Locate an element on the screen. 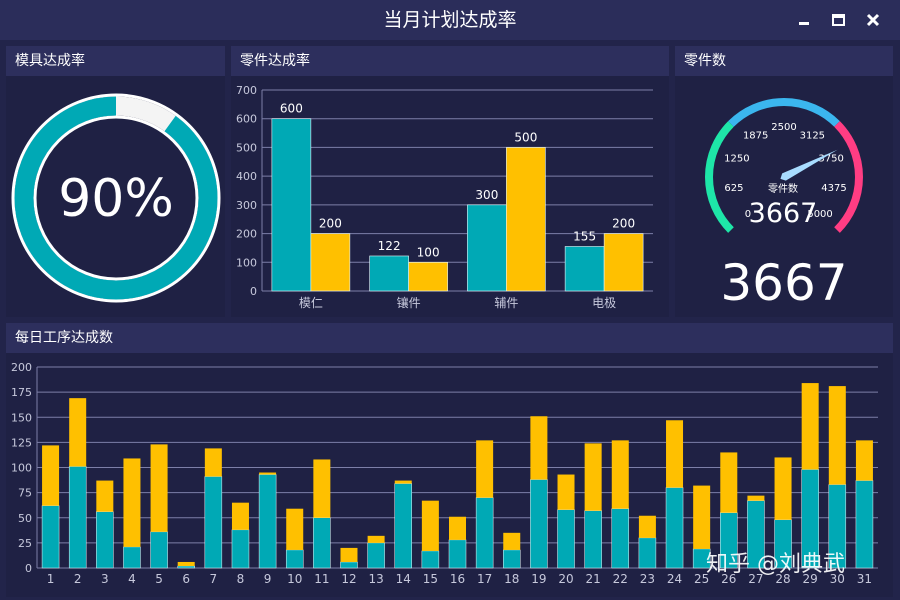  y-tick-label: 175 is located at coordinates (21, 392).